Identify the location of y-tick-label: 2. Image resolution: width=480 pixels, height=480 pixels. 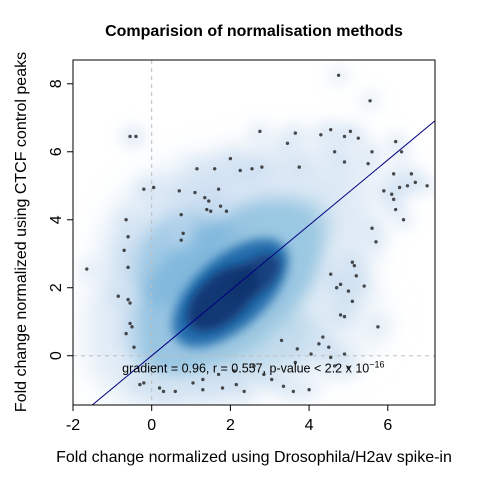
(56, 287).